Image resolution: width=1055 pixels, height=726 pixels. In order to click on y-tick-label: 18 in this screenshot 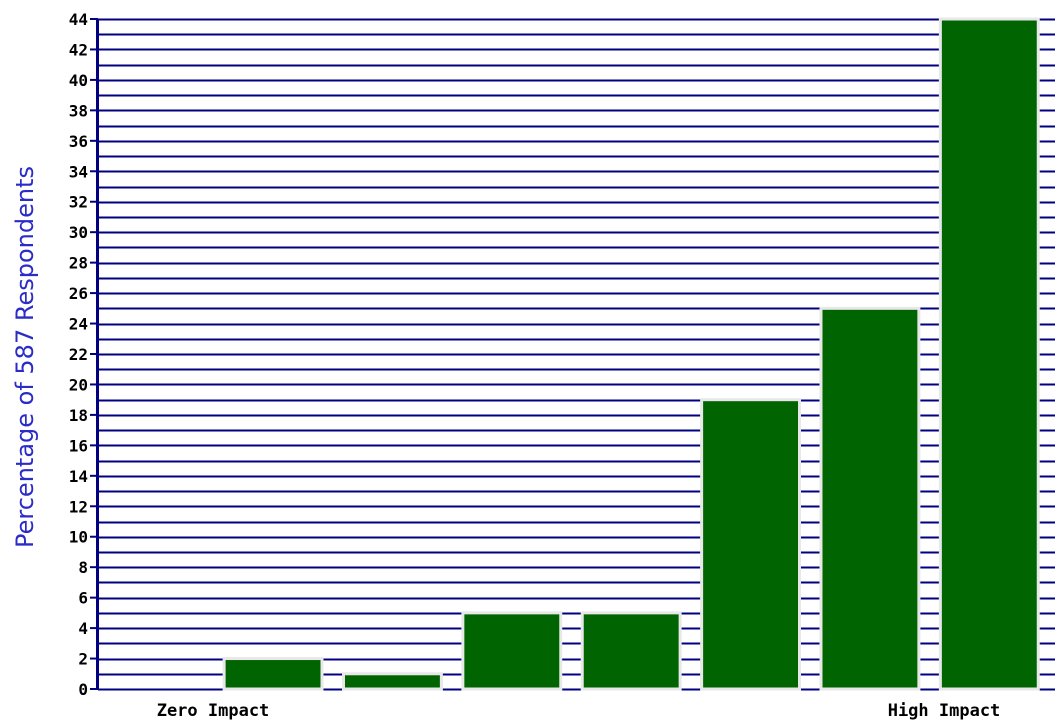, I will do `click(78, 415)`.